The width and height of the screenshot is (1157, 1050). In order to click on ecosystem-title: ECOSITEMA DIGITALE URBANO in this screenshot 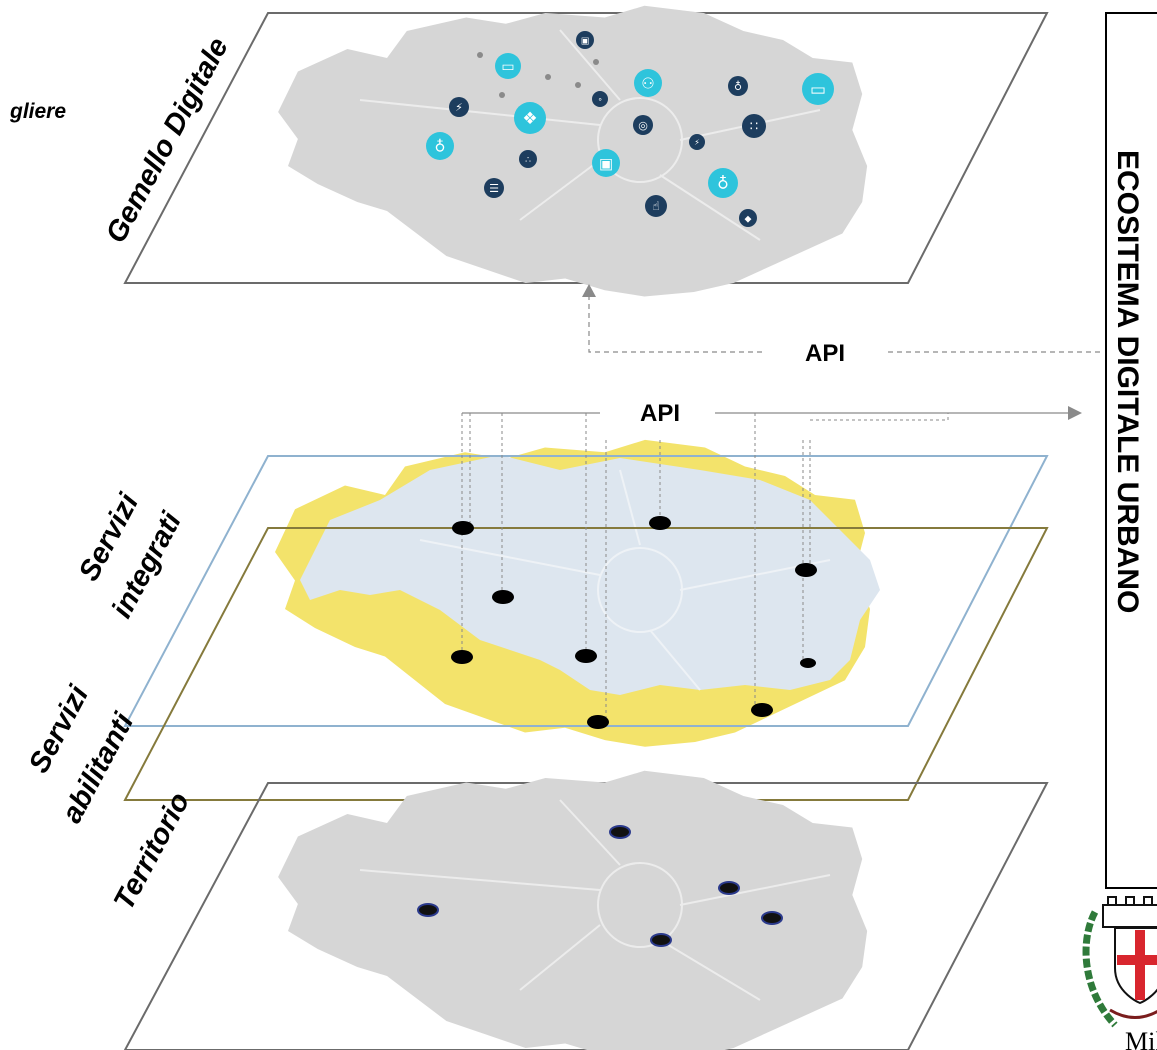, I will do `click(1127, 381)`.